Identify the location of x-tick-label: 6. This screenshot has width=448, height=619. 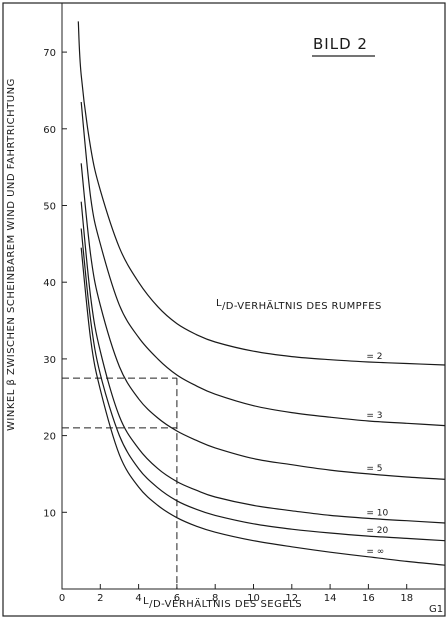
(177, 598).